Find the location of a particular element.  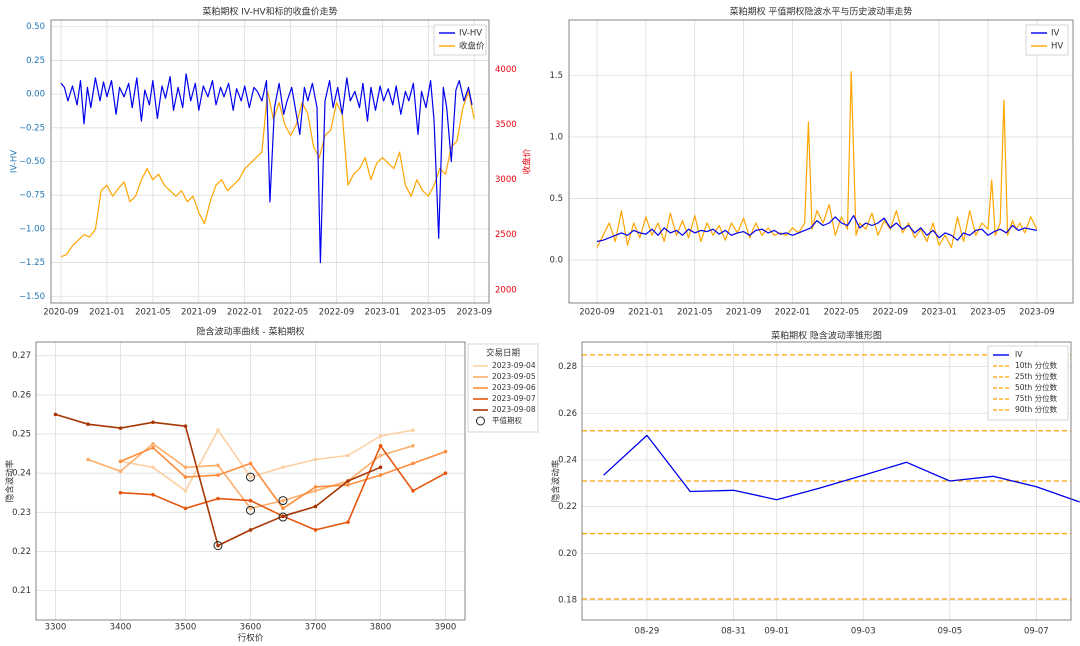

c2-xtick-label: 2021-01 is located at coordinates (646, 313).